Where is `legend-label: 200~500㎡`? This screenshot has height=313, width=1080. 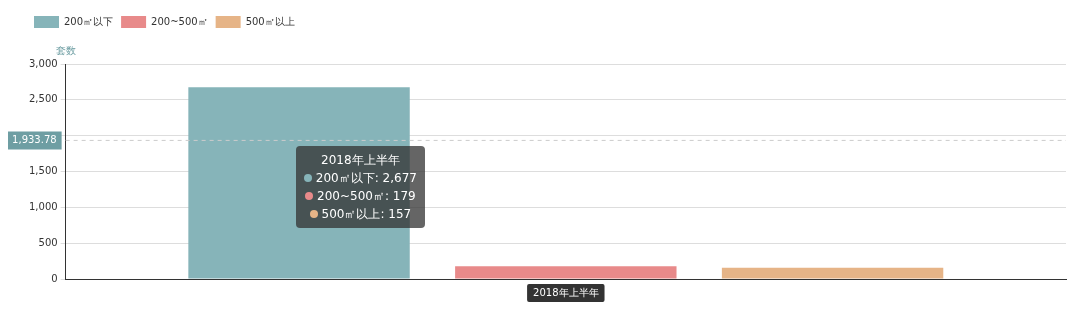 legend-label: 200~500㎡ is located at coordinates (179, 21).